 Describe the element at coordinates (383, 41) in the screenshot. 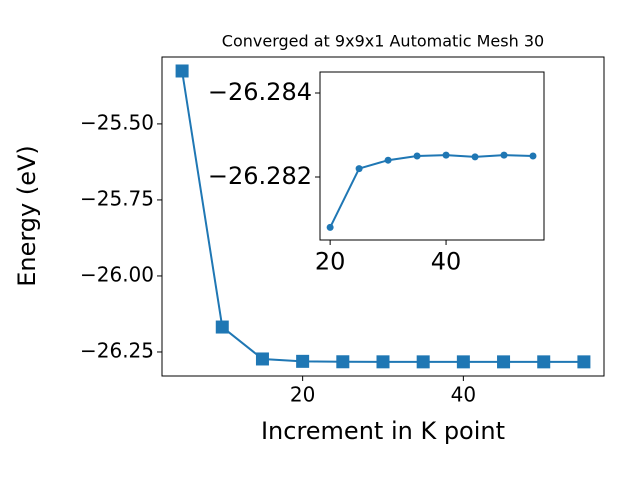

I see `chart-title: Converged at 9x9x1 Automatic Mesh 30` at that location.